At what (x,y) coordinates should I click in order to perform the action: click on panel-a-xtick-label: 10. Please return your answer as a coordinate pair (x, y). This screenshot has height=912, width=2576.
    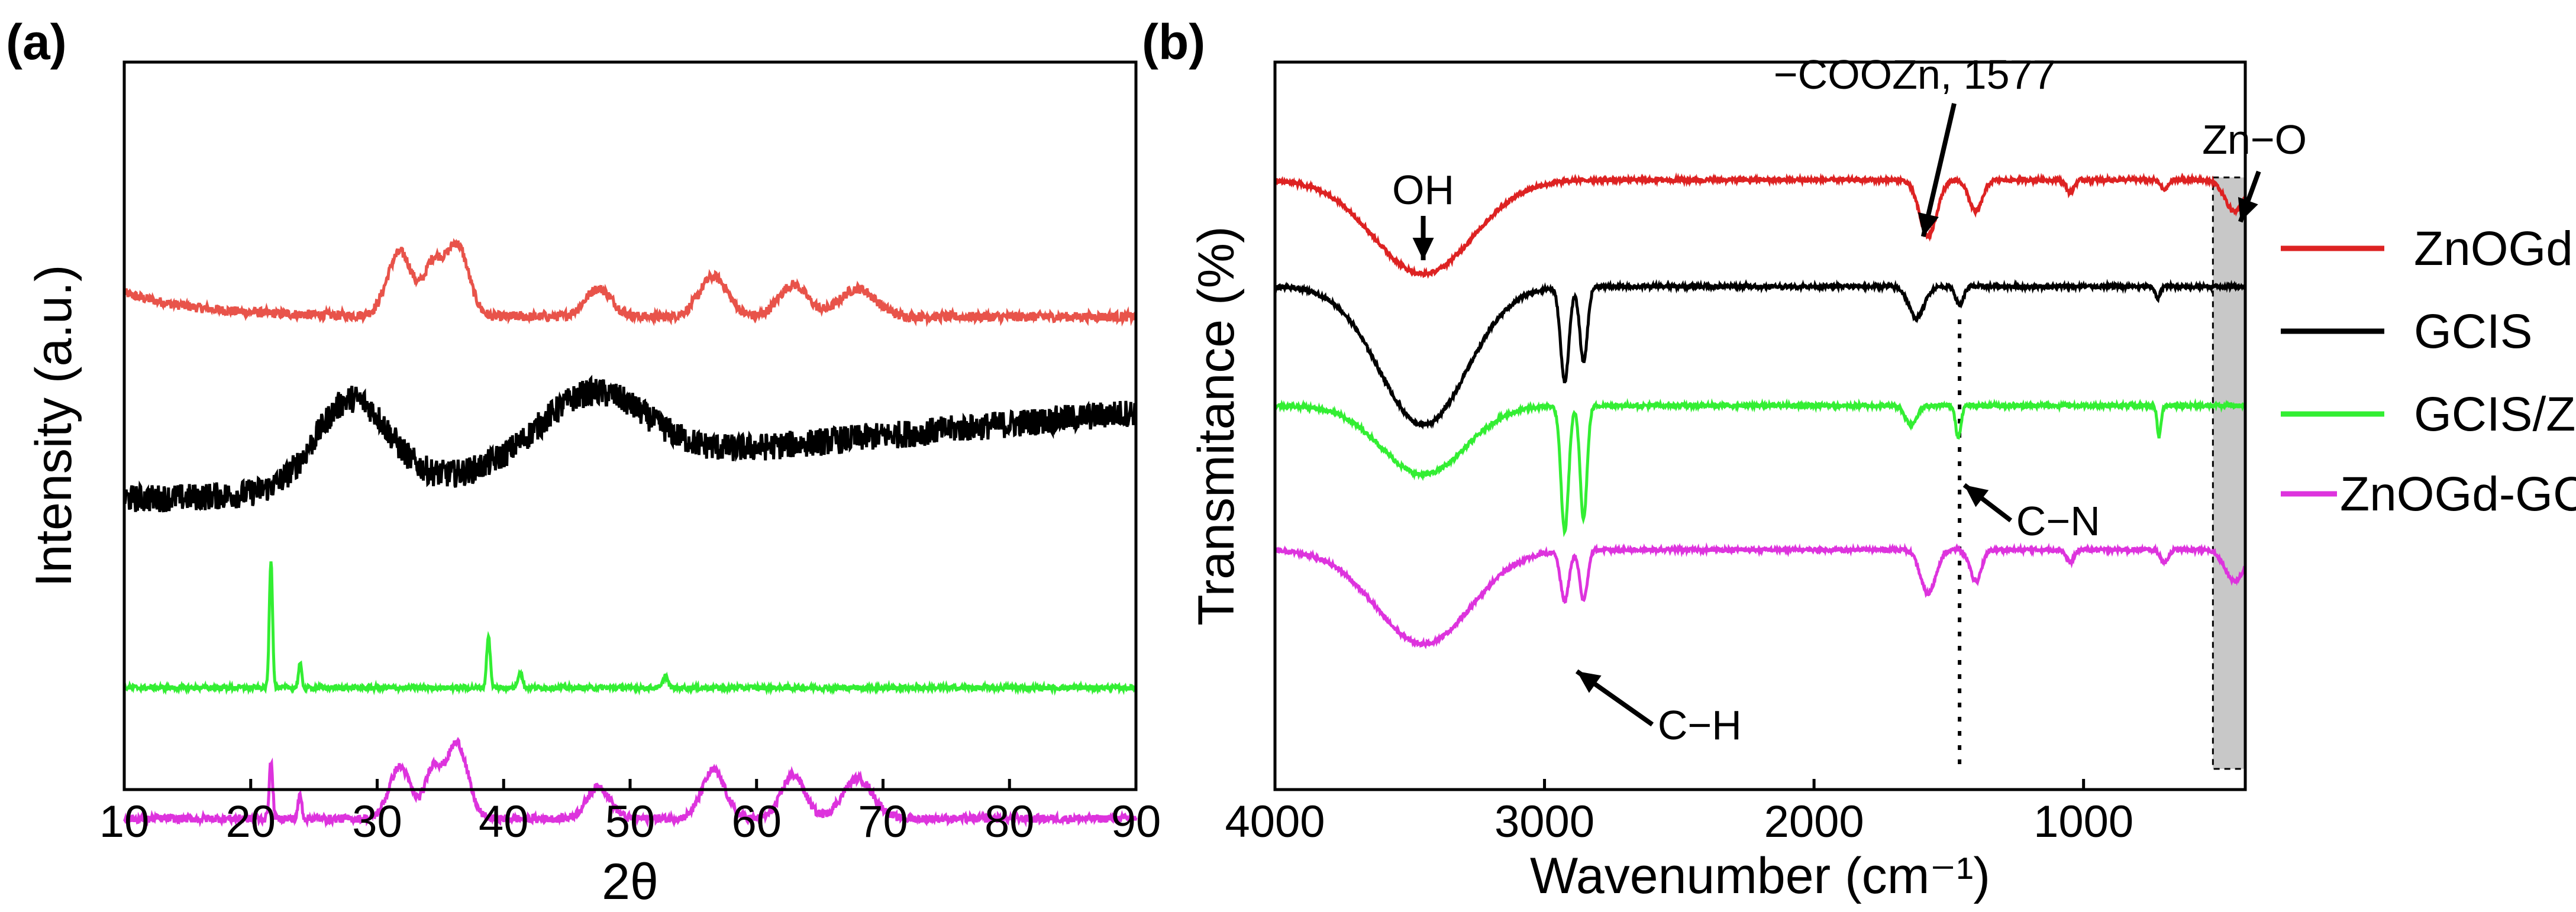
    Looking at the image, I should click on (124, 822).